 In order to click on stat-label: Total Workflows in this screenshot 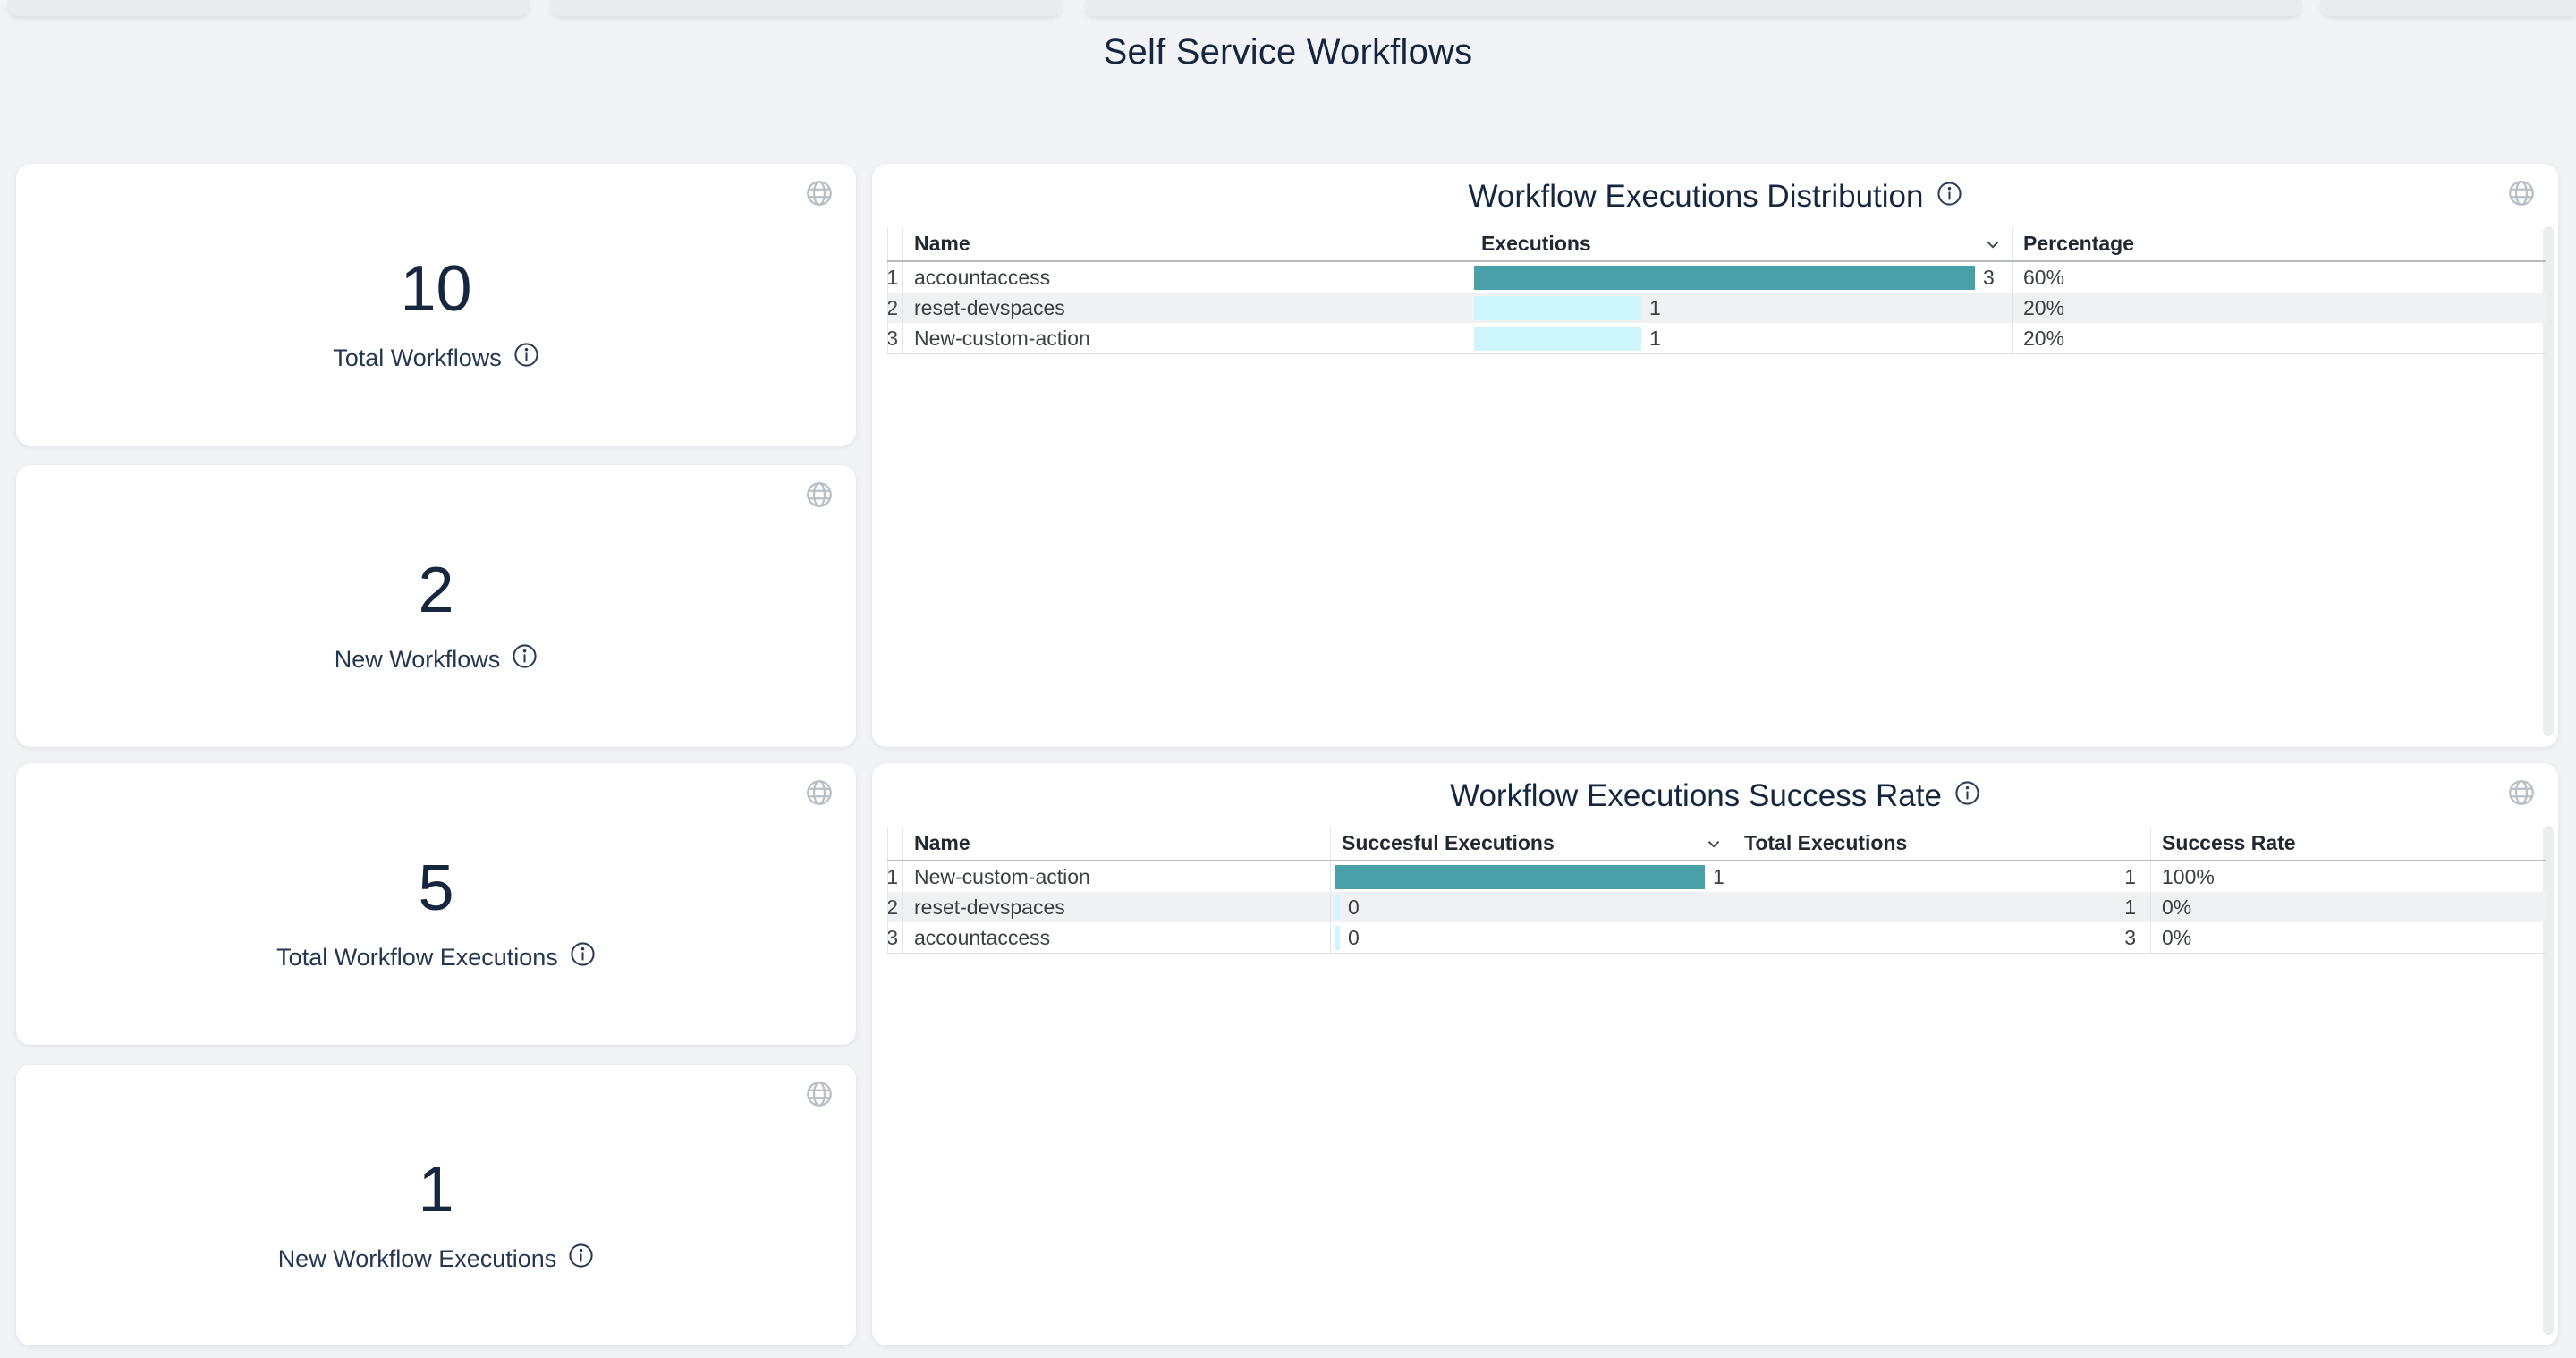, I will do `click(417, 357)`.